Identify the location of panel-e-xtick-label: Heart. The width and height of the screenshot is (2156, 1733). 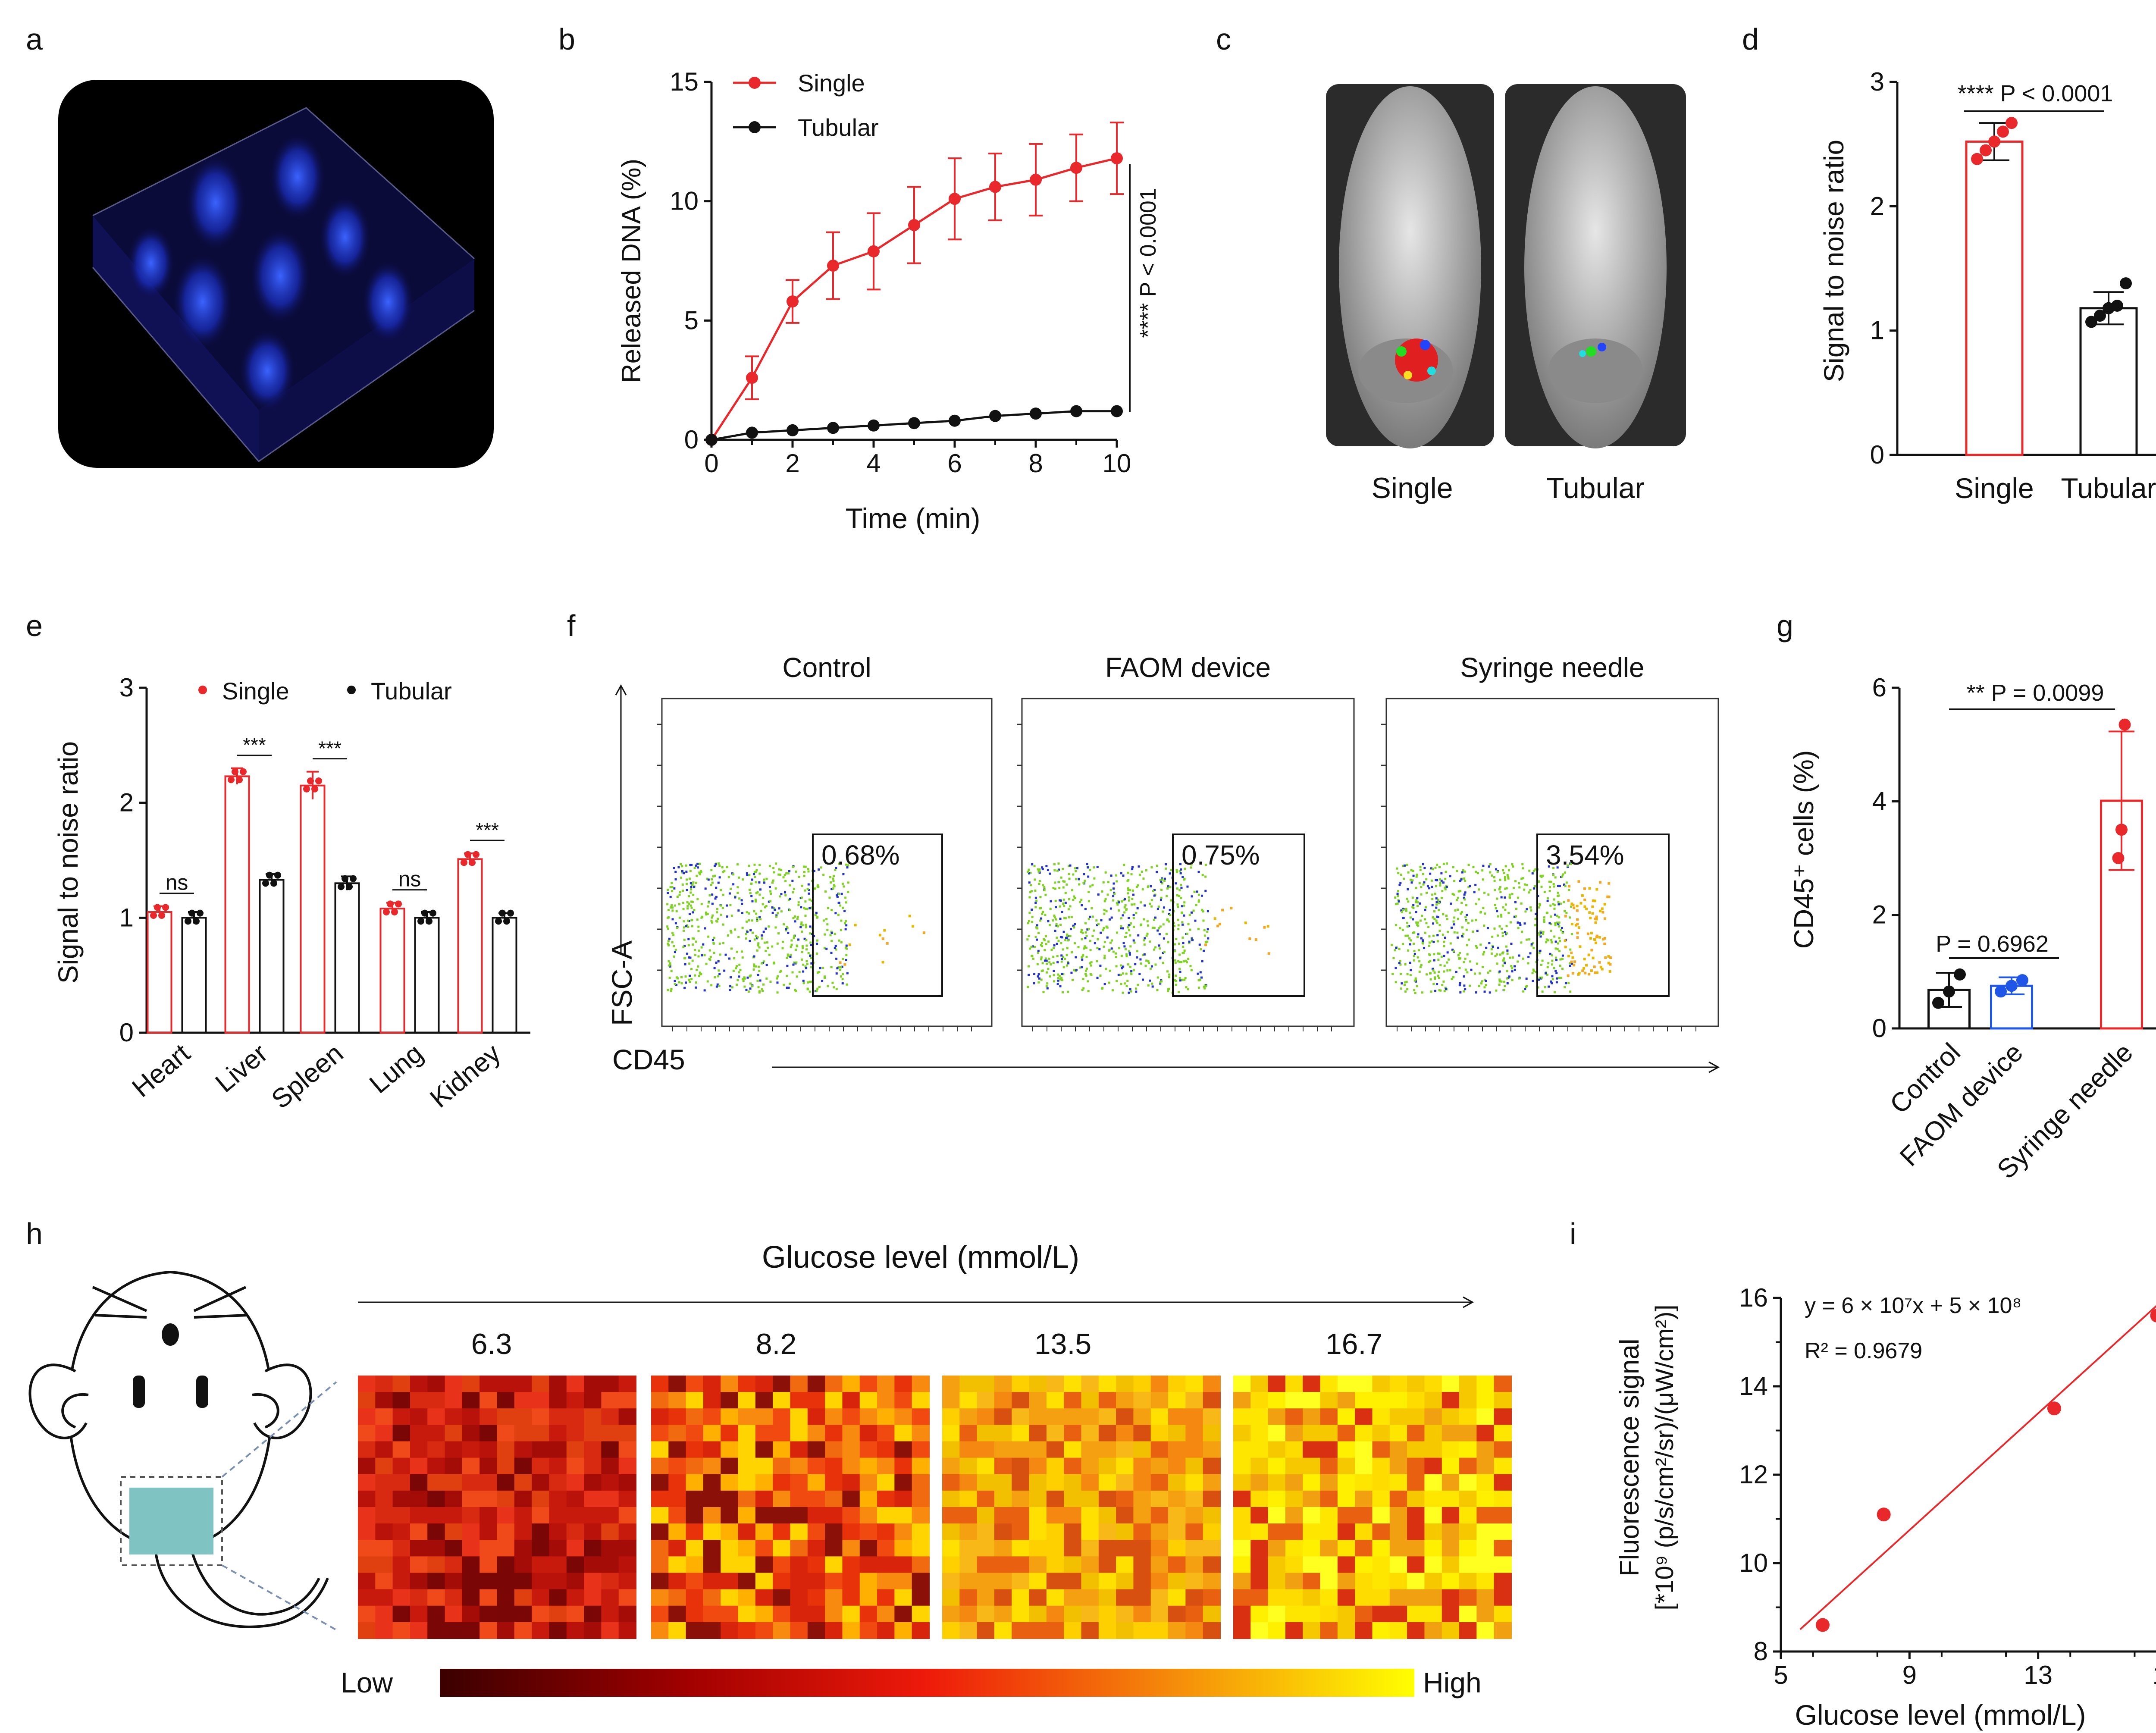
(161, 1070).